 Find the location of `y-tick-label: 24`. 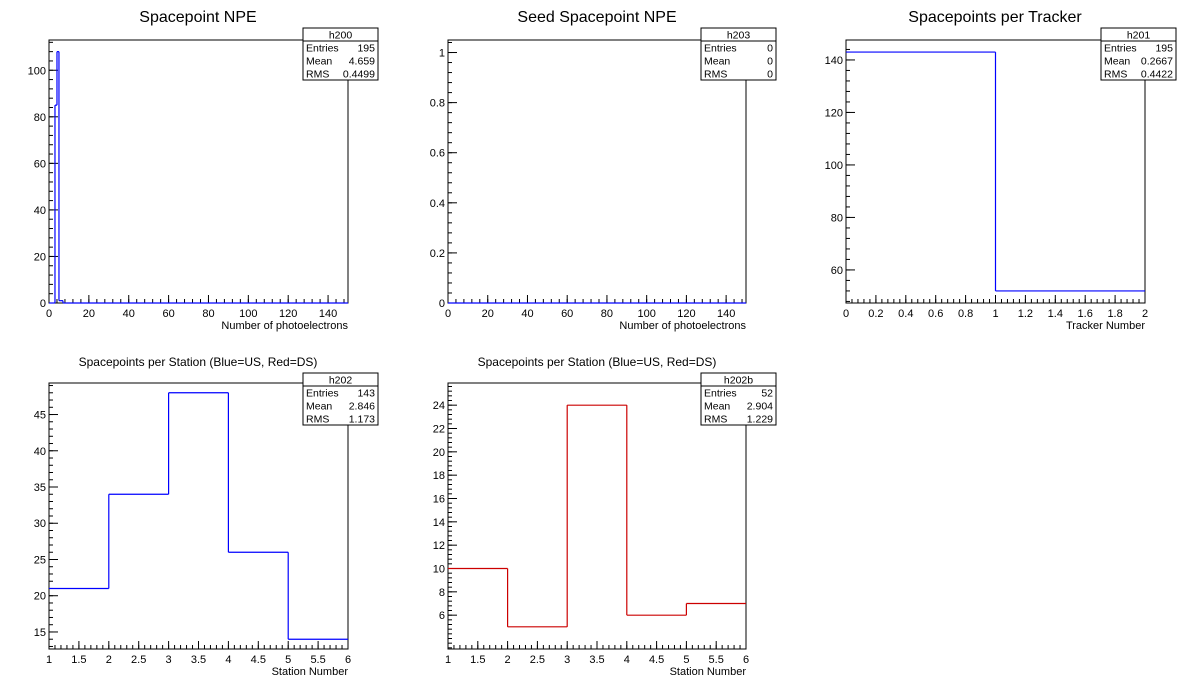

y-tick-label: 24 is located at coordinates (439, 406).